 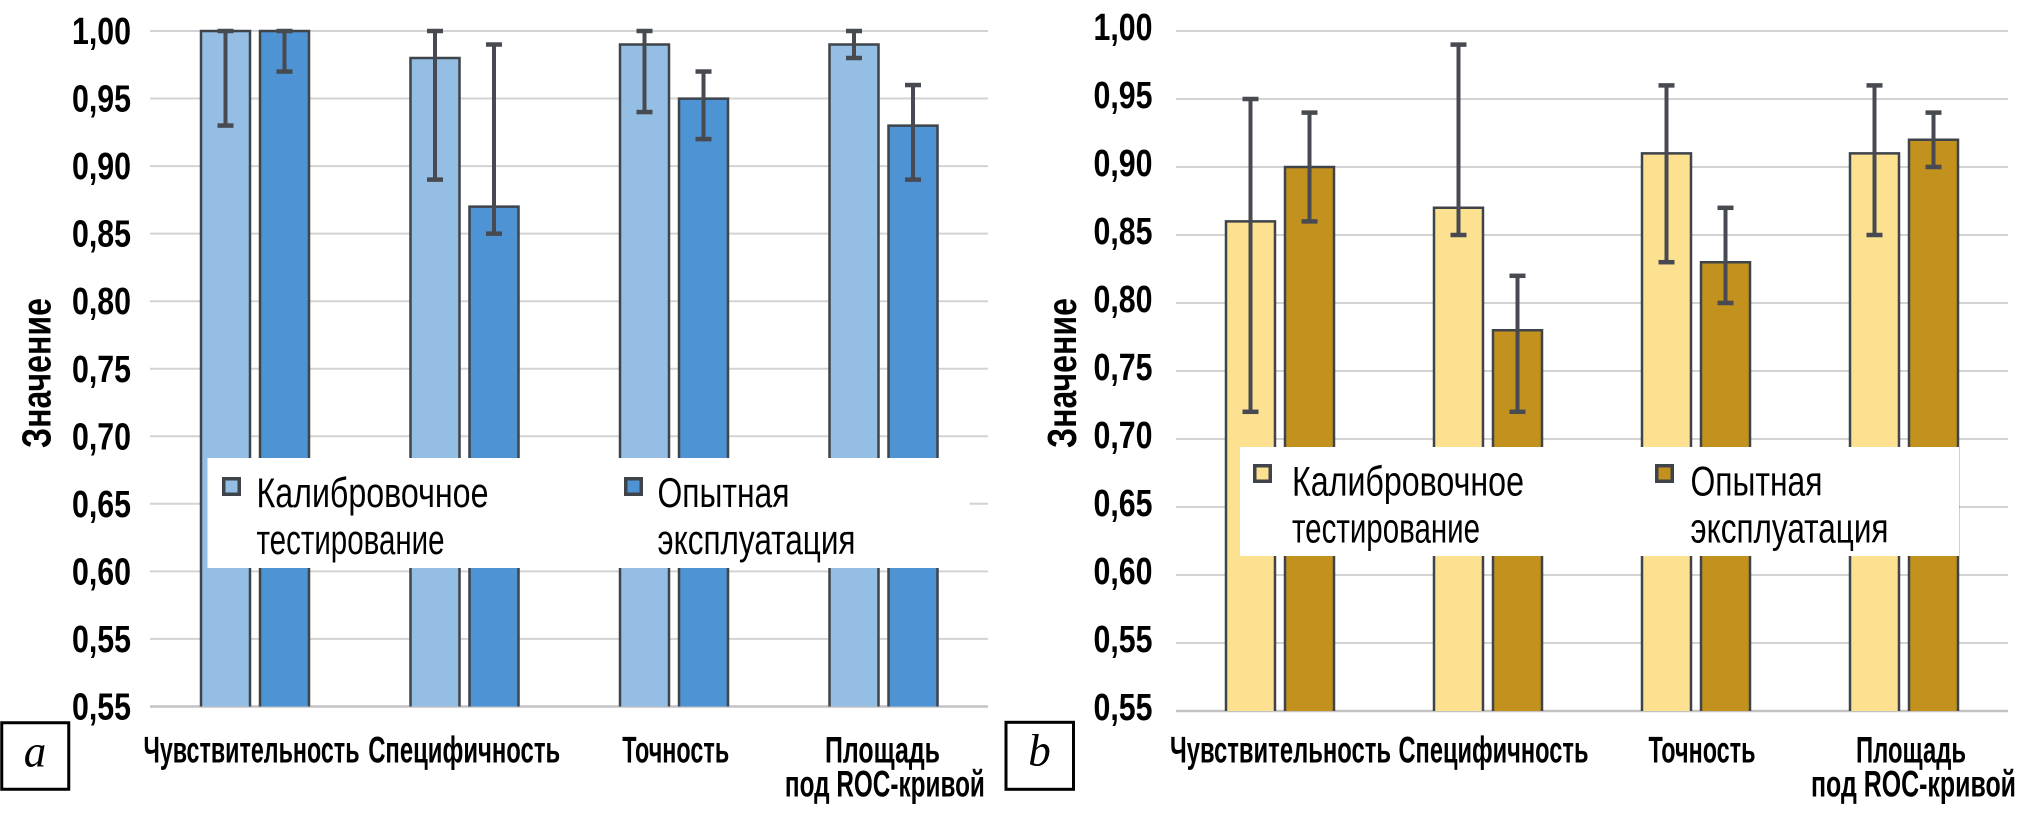 What do you see at coordinates (35, 752) in the screenshot?
I see `svg-text: a` at bounding box center [35, 752].